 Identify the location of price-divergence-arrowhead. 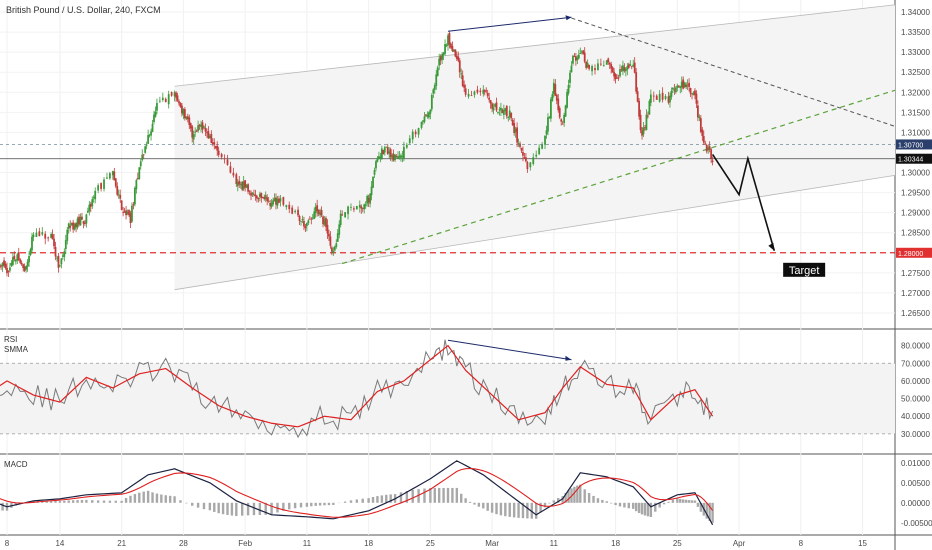
(568, 18).